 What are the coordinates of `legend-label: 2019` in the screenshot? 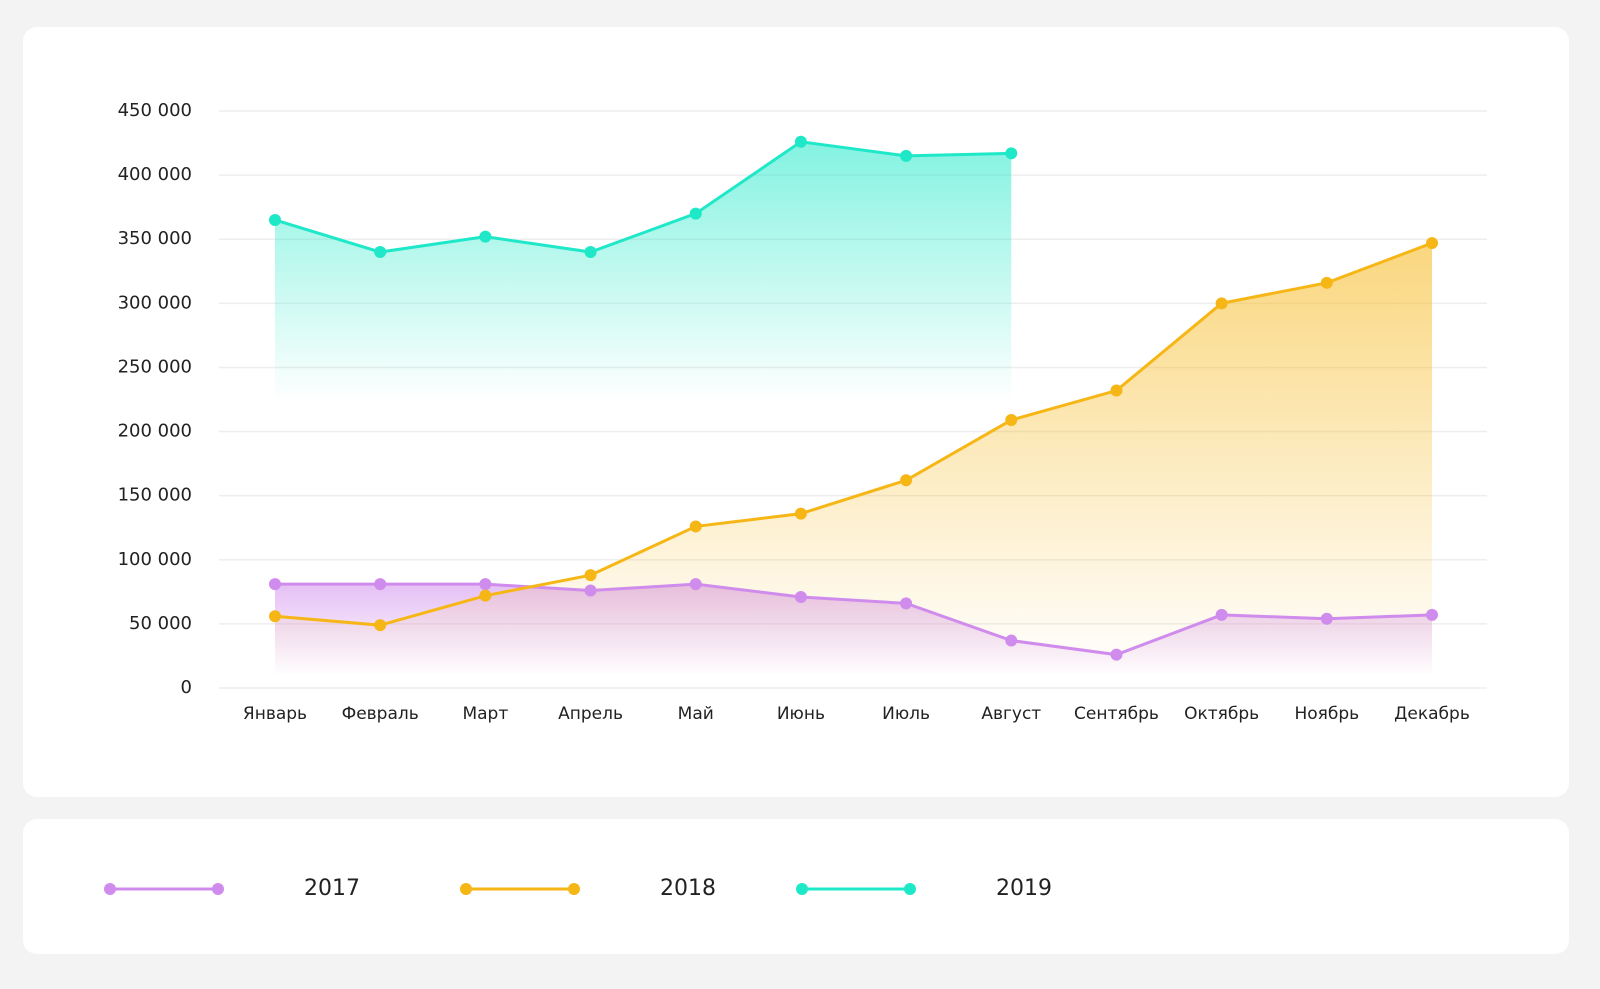 It's located at (1024, 888).